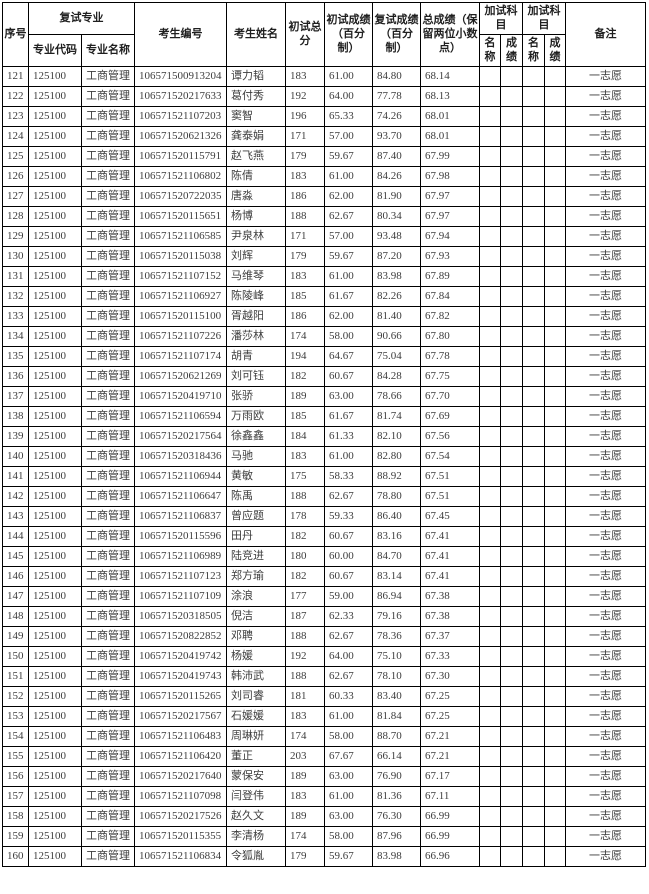 Image resolution: width=649 pixels, height=894 pixels. What do you see at coordinates (180, 636) in the screenshot?
I see `cell-candidate-no: 106571520822852` at bounding box center [180, 636].